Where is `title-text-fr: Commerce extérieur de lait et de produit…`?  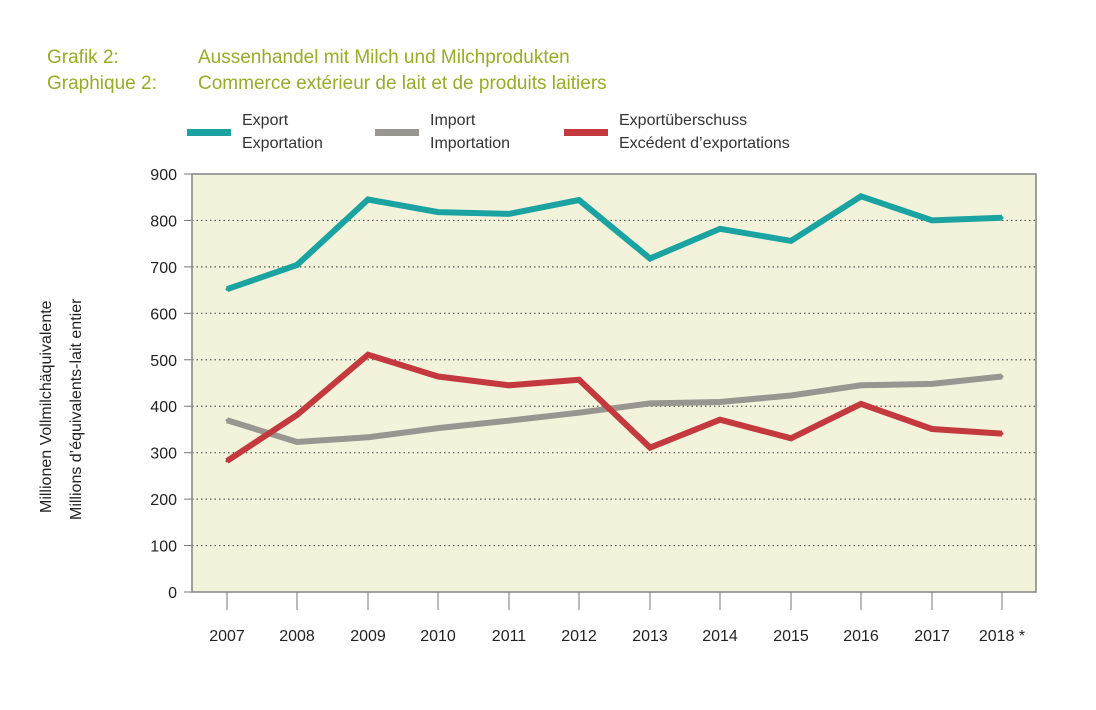
title-text-fr: Commerce extérieur de lait et de produit… is located at coordinates (402, 83).